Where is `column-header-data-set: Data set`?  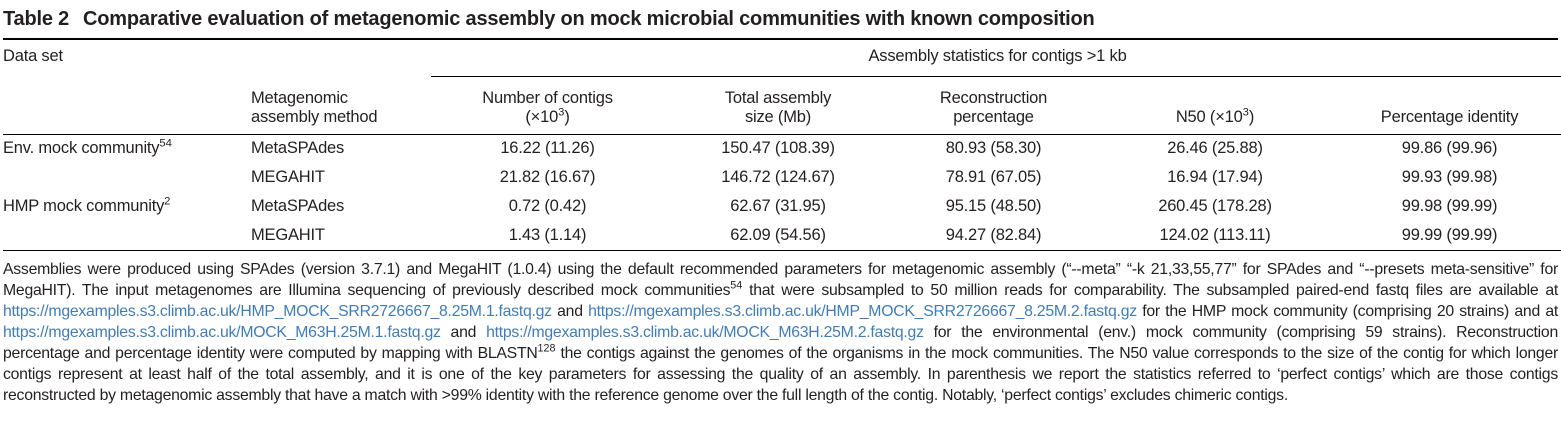
column-header-data-set: Data set is located at coordinates (127, 87).